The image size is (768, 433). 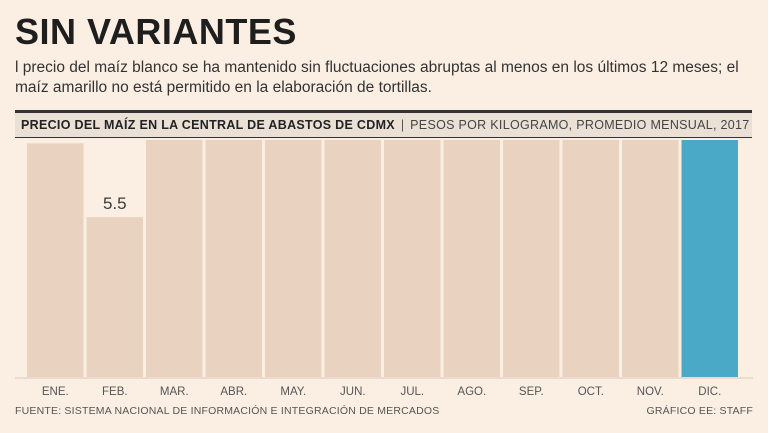 I want to click on bar-may, so click(x=293, y=258).